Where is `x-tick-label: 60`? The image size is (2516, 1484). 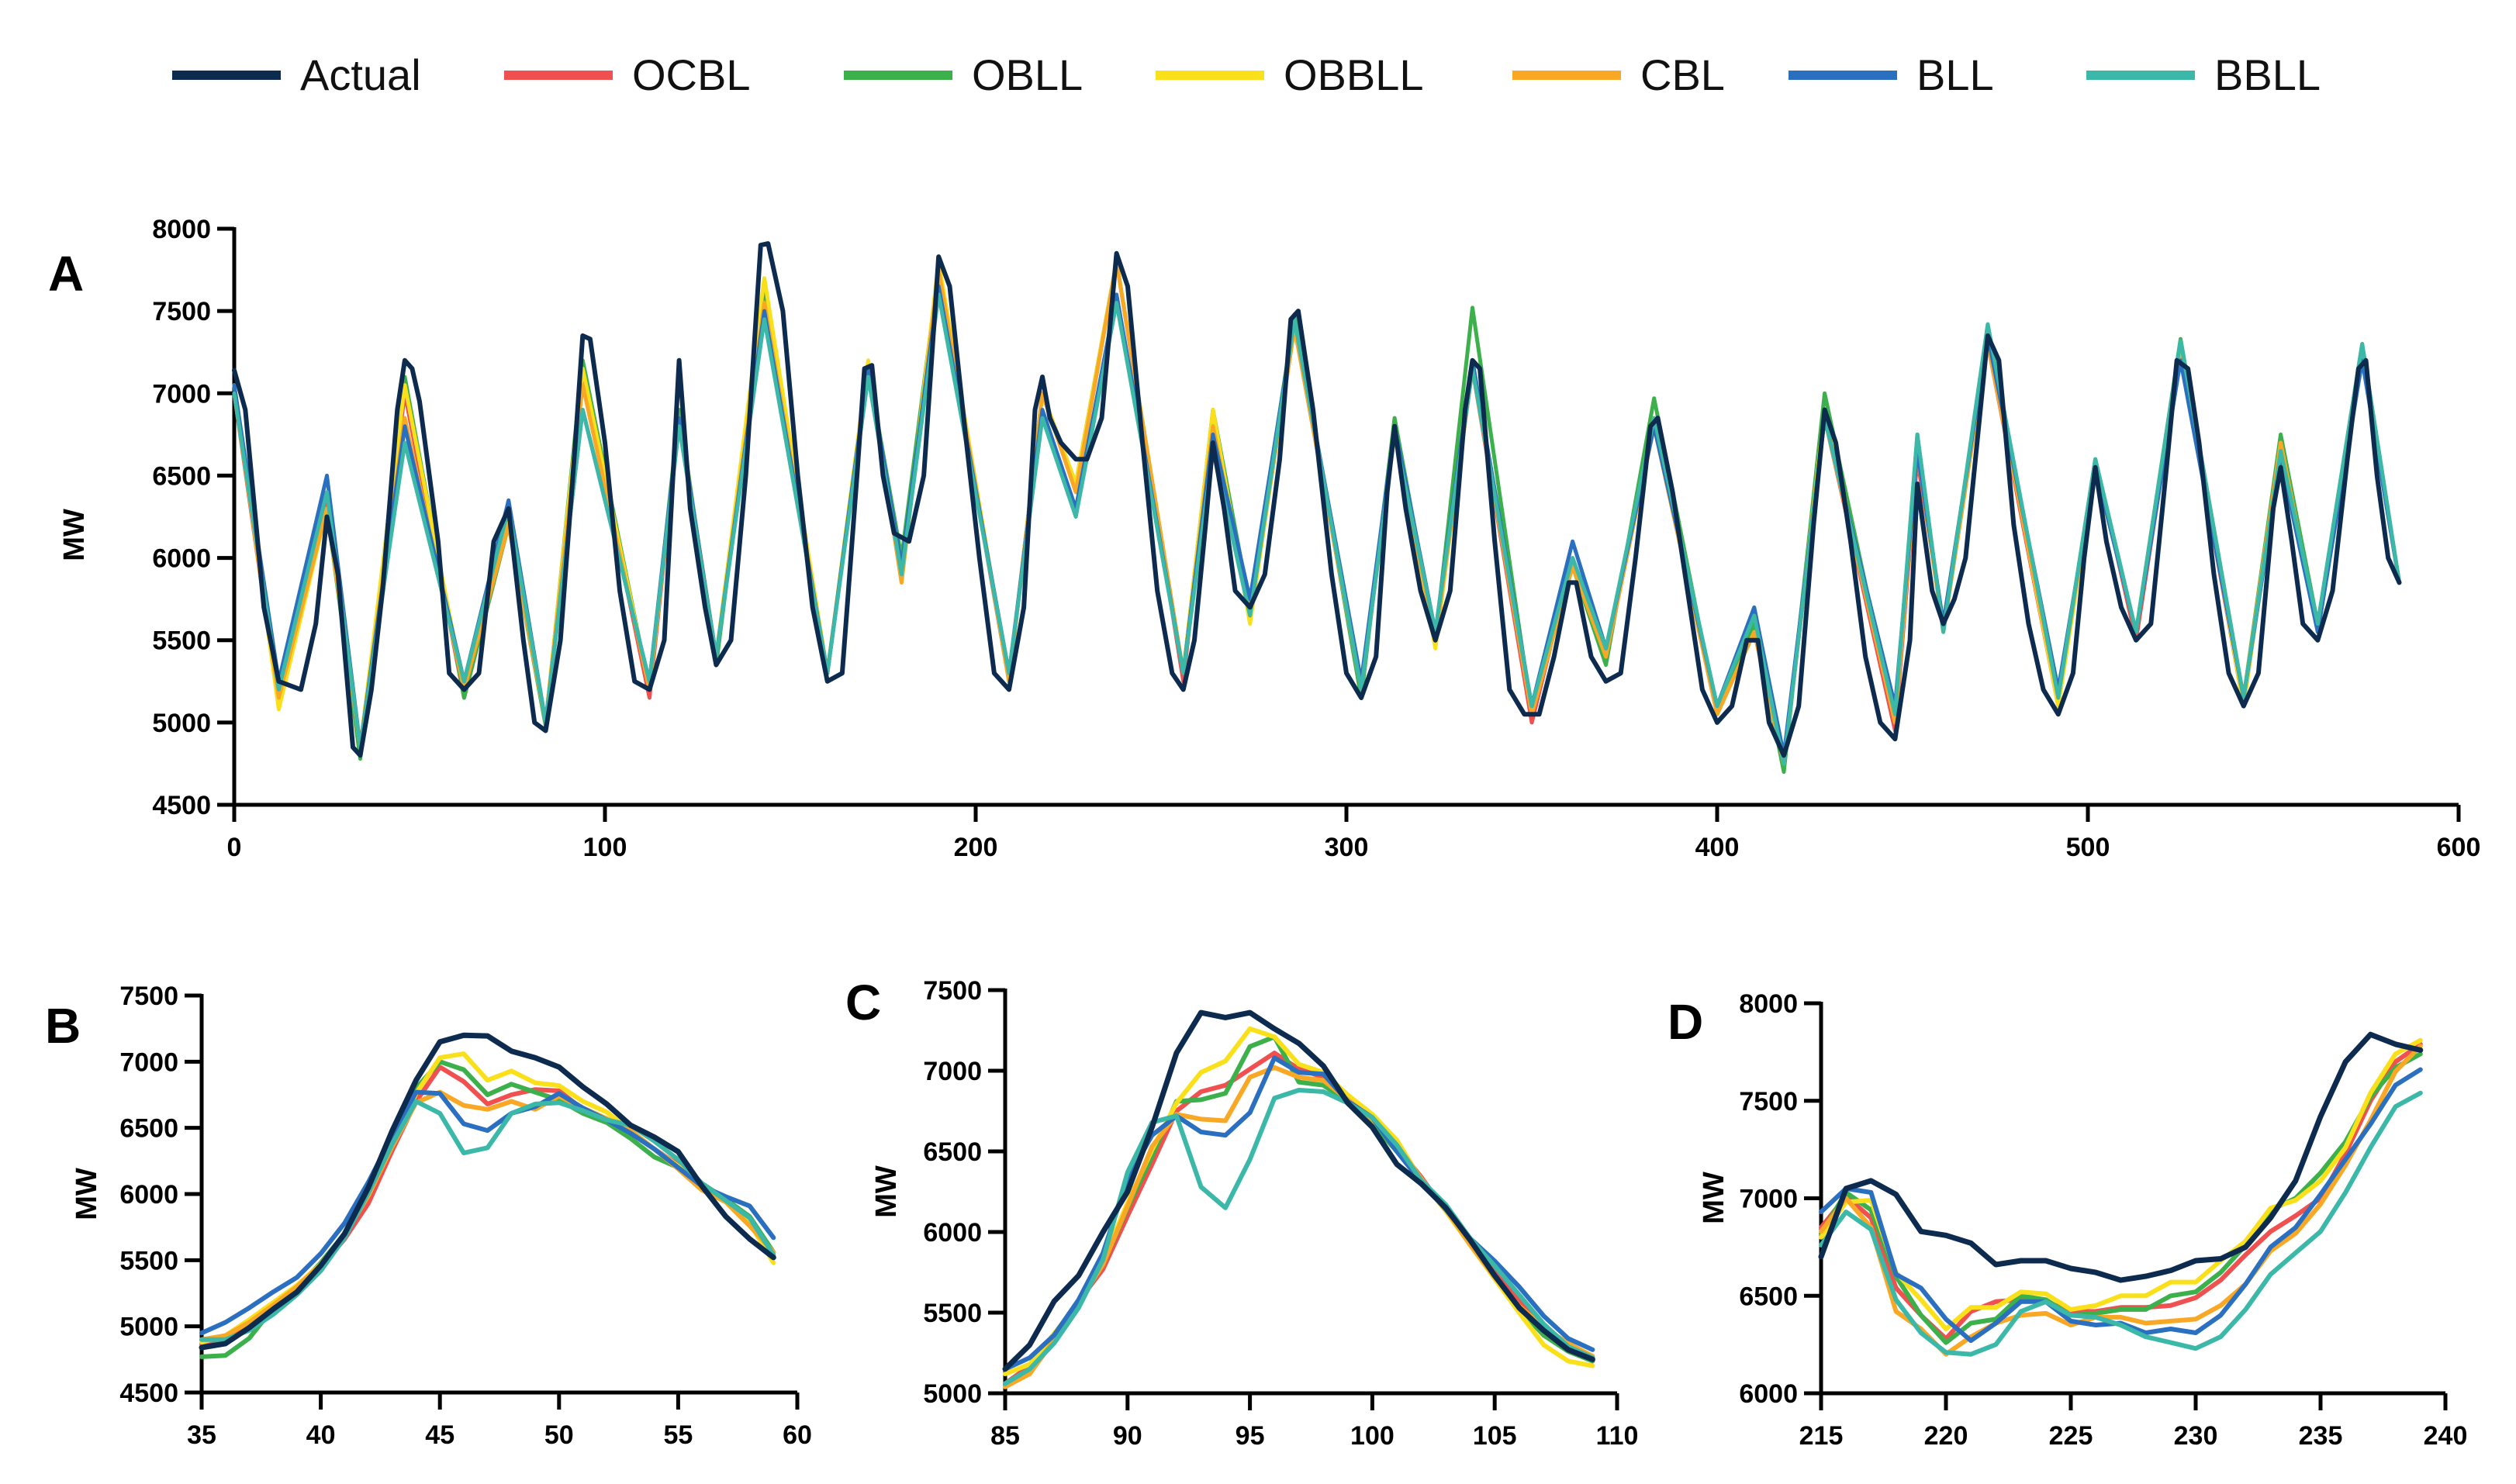
x-tick-label: 60 is located at coordinates (797, 1435).